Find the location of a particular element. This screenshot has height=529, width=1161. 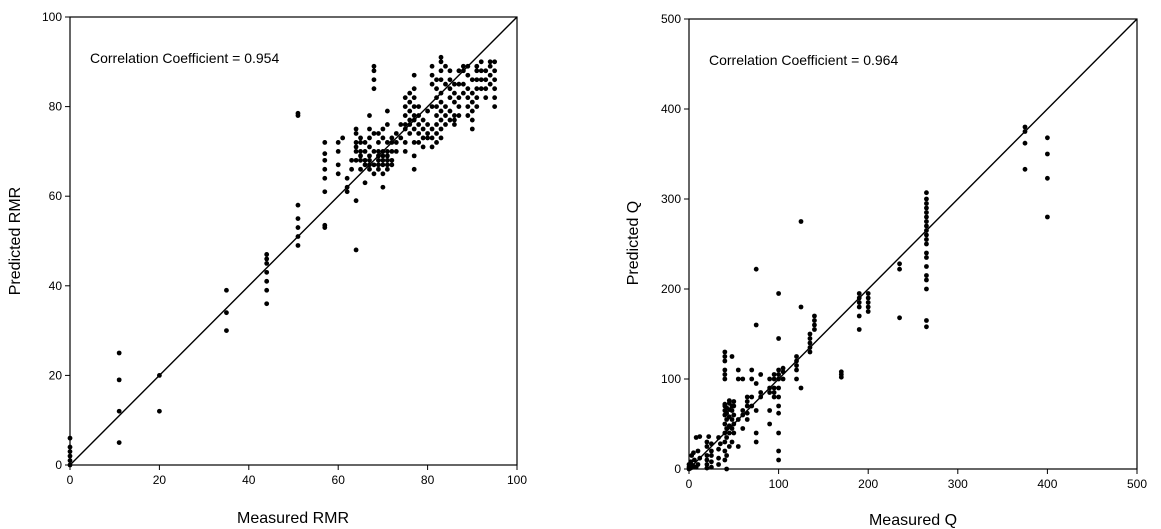

x-tick-label-rmr-0: 0 is located at coordinates (70, 480).